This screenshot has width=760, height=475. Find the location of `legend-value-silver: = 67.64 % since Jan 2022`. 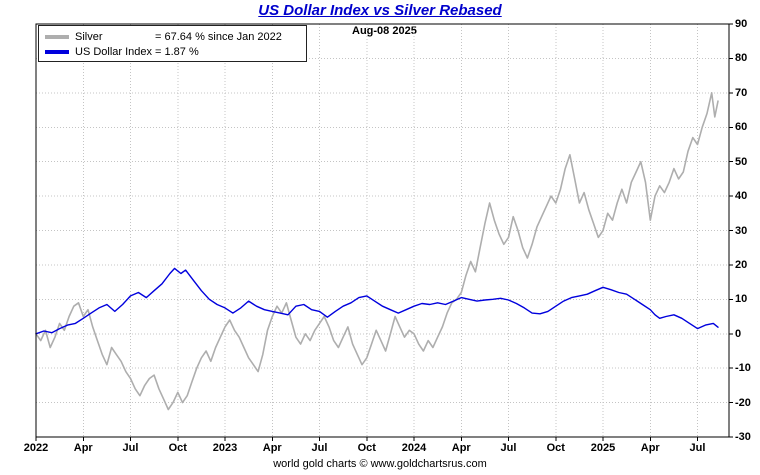

legend-value-silver: = 67.64 % since Jan 2022 is located at coordinates (218, 36).